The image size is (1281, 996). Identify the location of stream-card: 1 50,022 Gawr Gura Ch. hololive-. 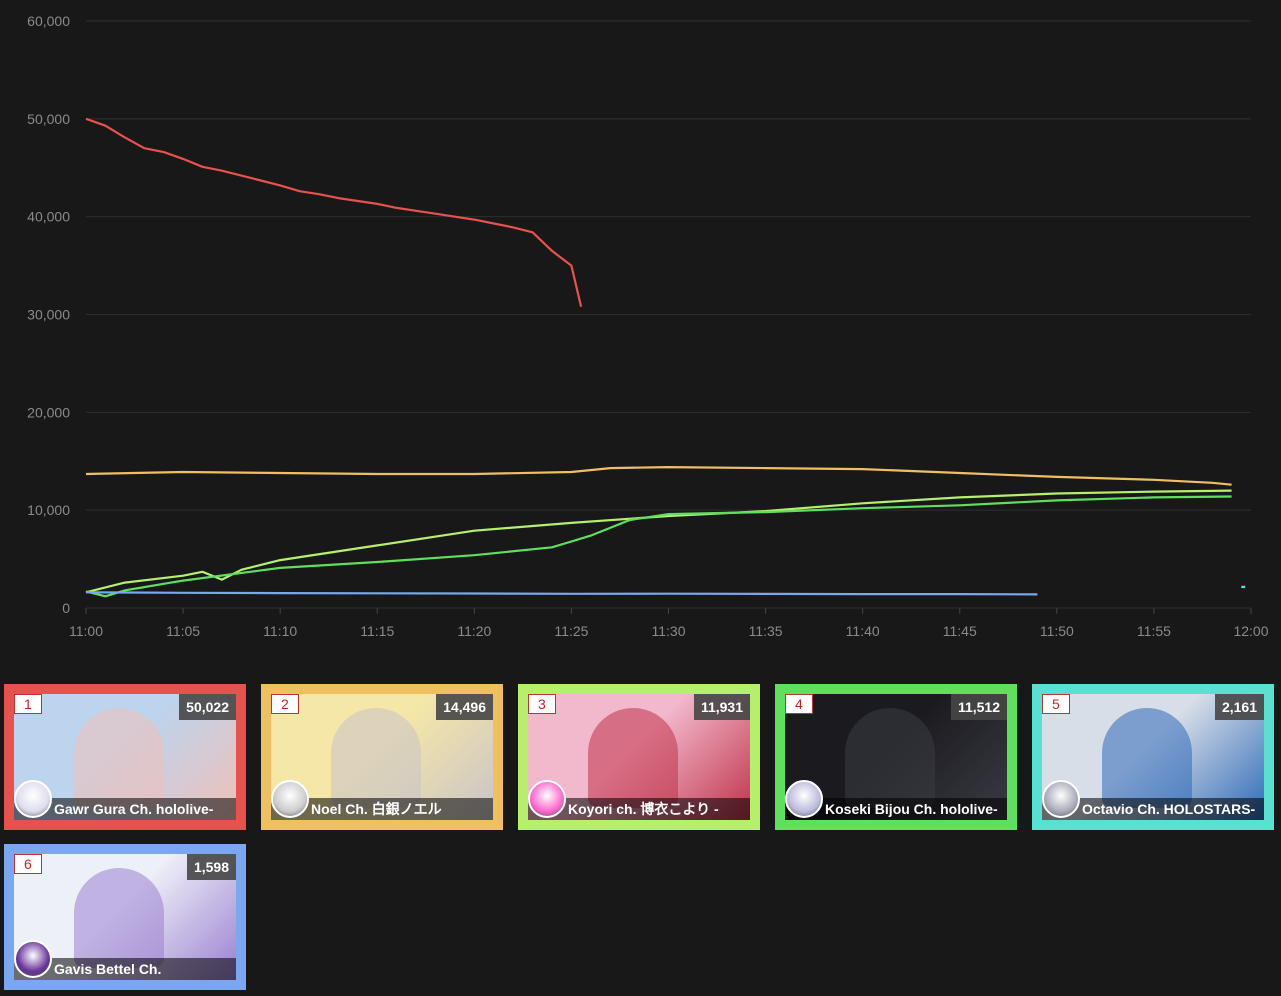
(125, 757).